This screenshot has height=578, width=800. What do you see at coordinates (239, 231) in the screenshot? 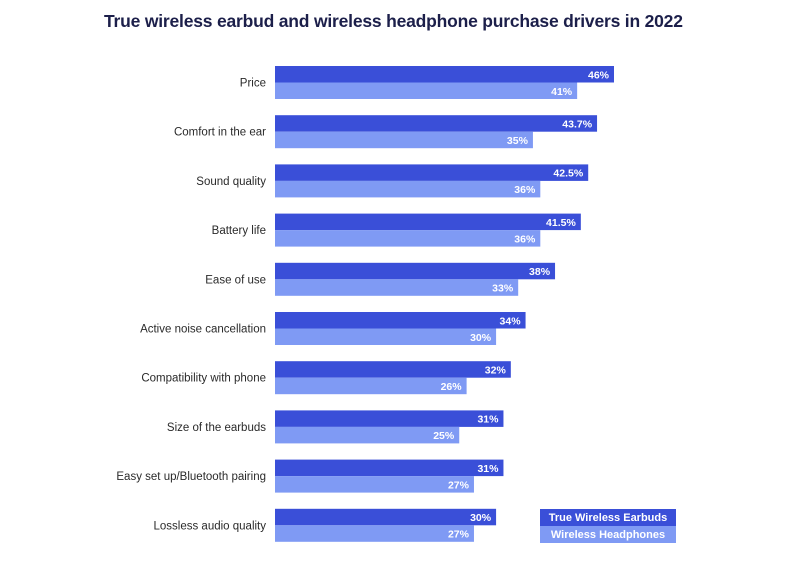
I see `category-label-battery-life: Battery life` at bounding box center [239, 231].